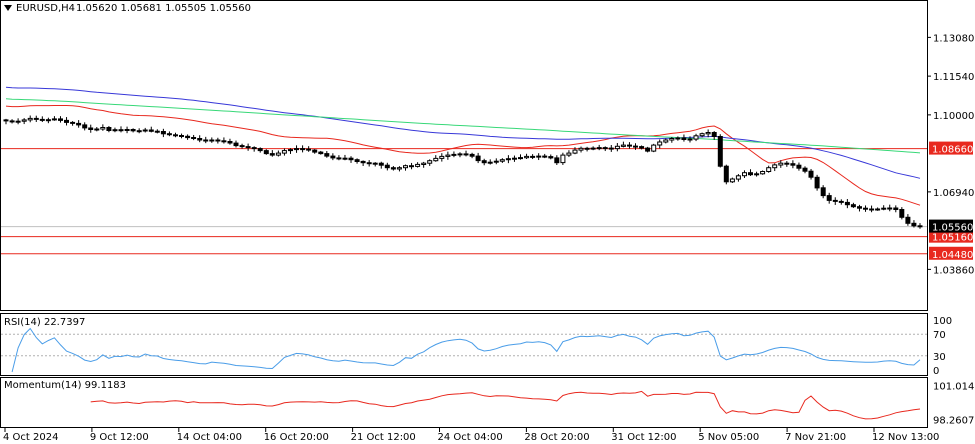  Describe the element at coordinates (505, 405) in the screenshot. I see `momentum-line` at that location.